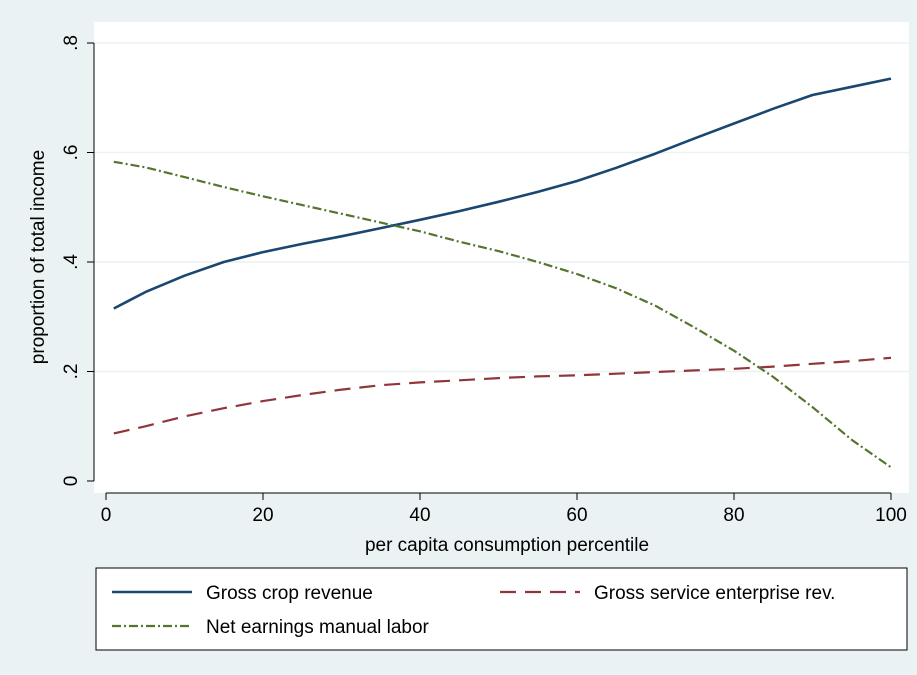 The height and width of the screenshot is (675, 917). Describe the element at coordinates (891, 515) in the screenshot. I see `x-tick-label-5: 100` at that location.